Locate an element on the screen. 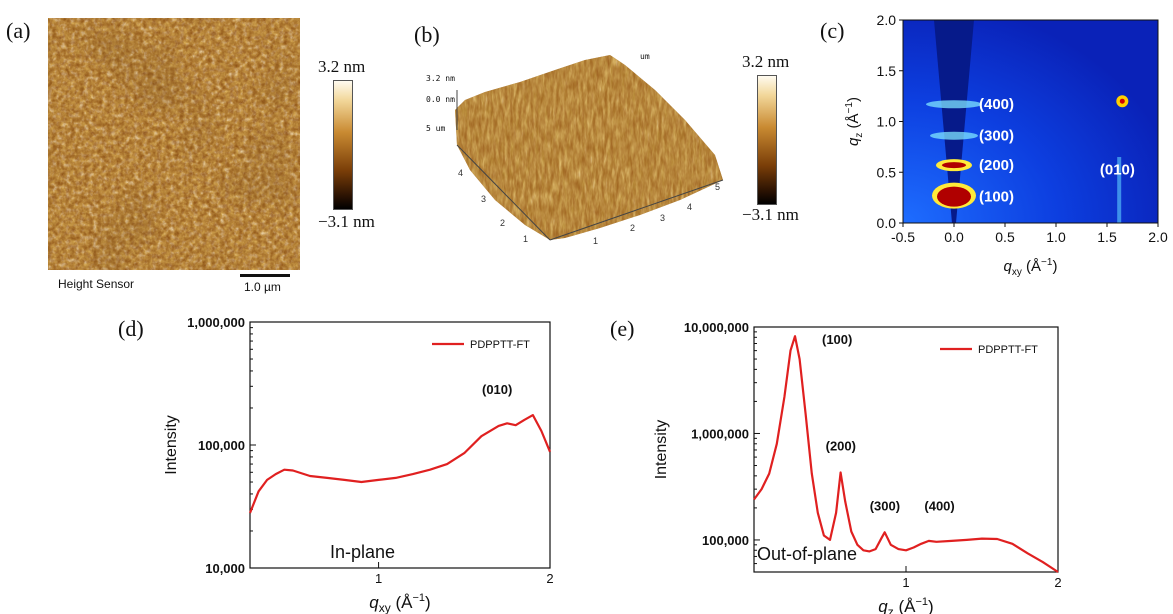 This screenshot has width=1173, height=614. in-plane-annotation: In-plane is located at coordinates (362, 552).